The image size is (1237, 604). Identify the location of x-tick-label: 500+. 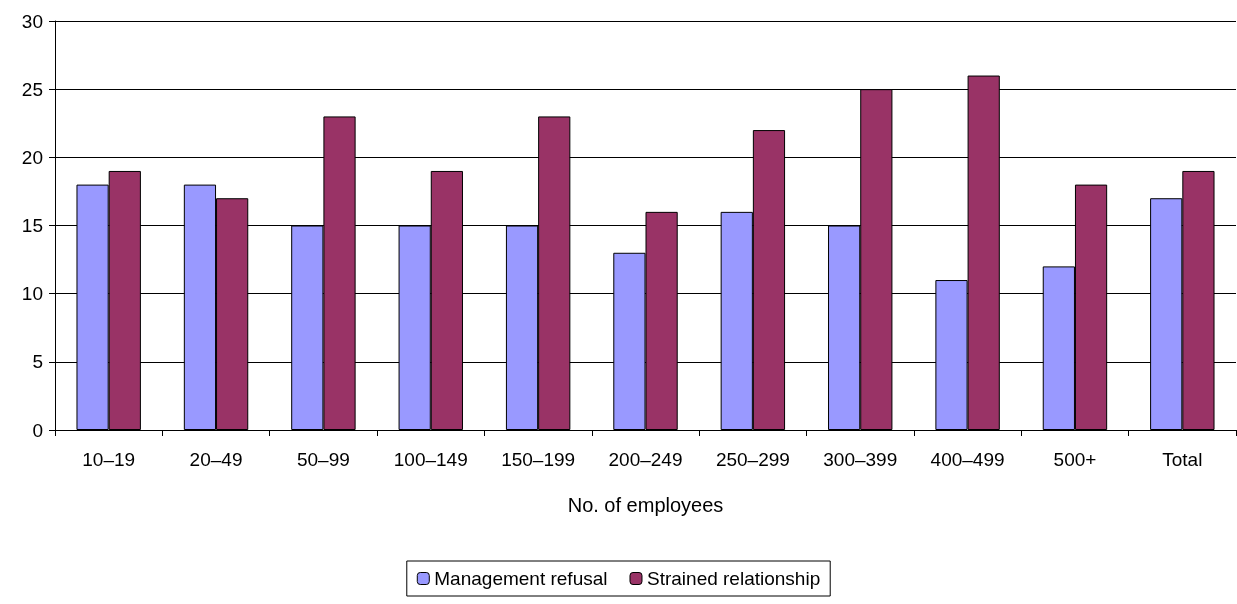
(1075, 459).